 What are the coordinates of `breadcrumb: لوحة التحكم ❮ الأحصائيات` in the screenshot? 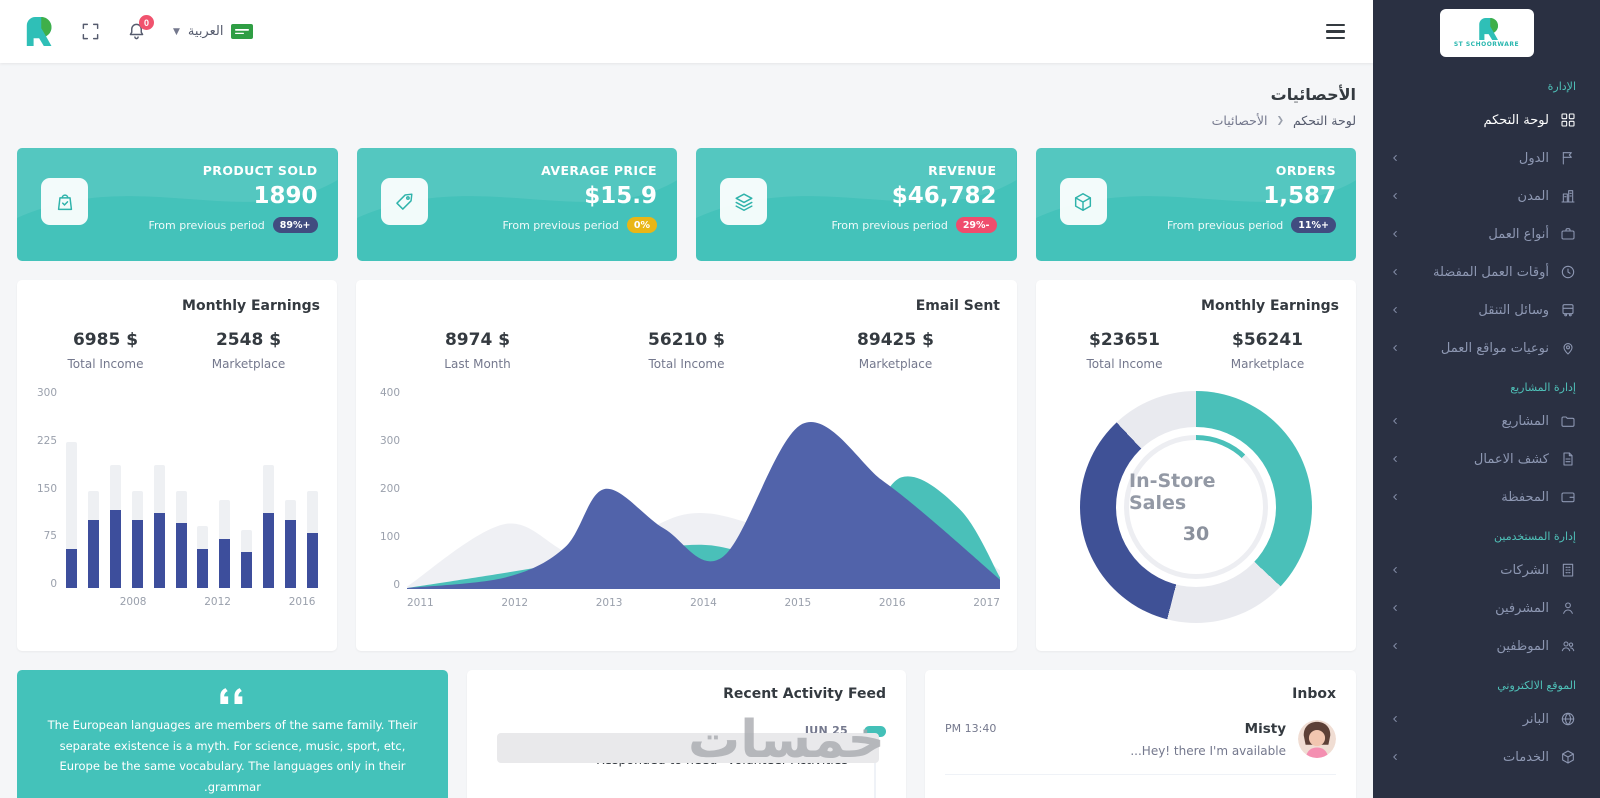 It's located at (1284, 120).